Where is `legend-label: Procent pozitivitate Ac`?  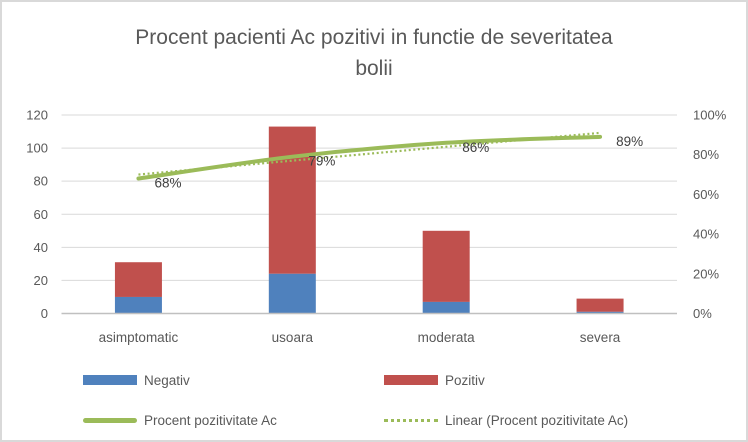 legend-label: Procent pozitivitate Ac is located at coordinates (210, 420).